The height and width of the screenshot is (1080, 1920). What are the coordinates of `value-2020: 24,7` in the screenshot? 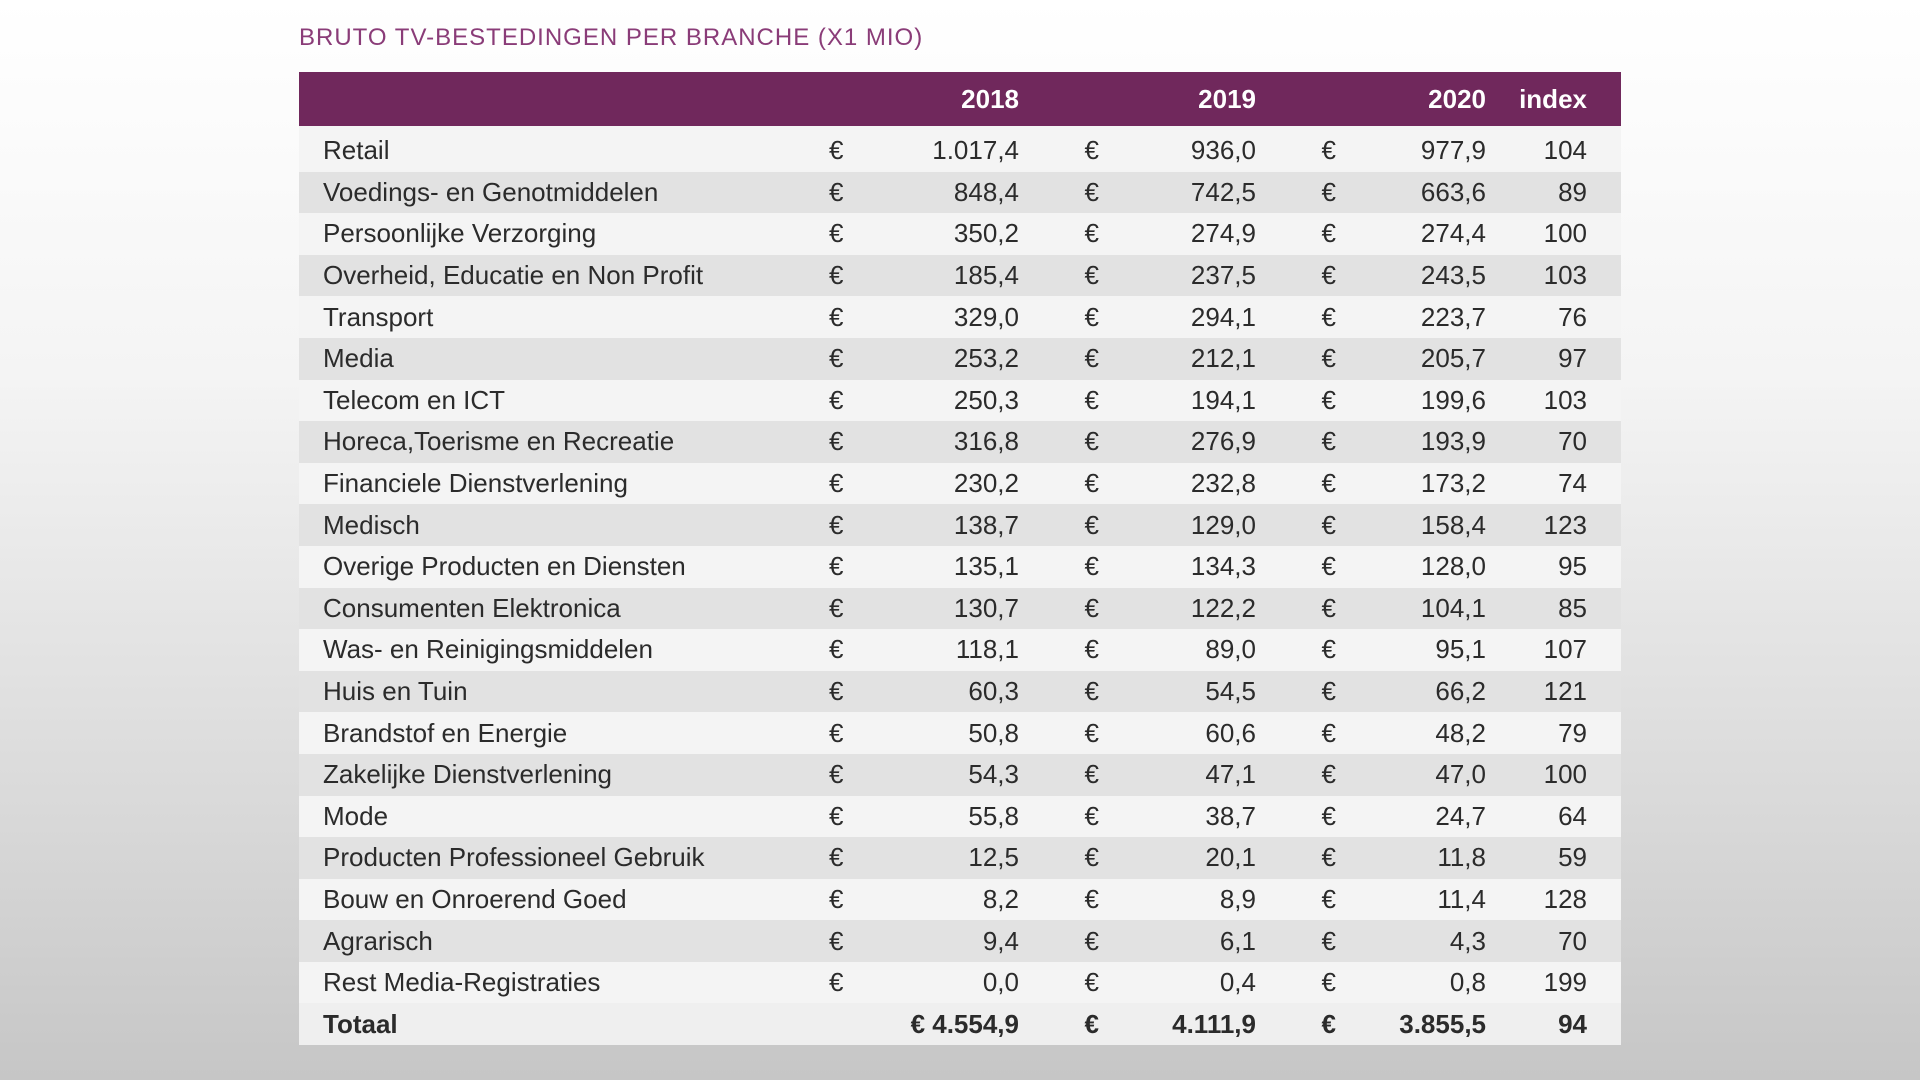 It's located at (1460, 815).